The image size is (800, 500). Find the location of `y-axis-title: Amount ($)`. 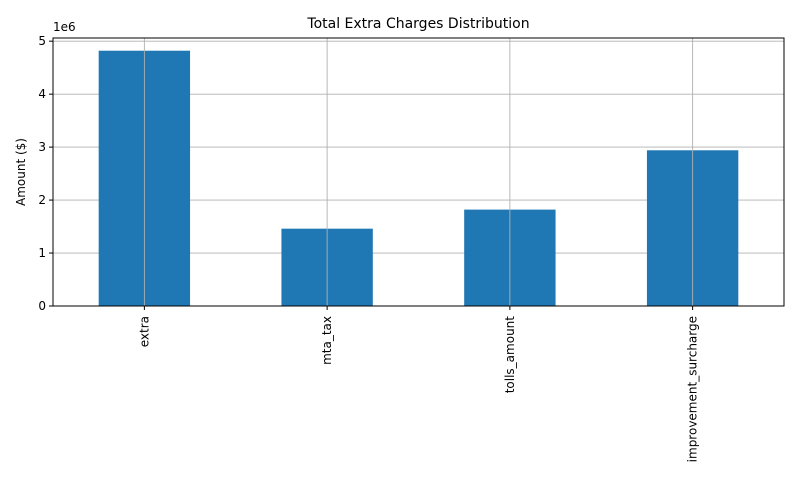

y-axis-title: Amount ($) is located at coordinates (21, 172).